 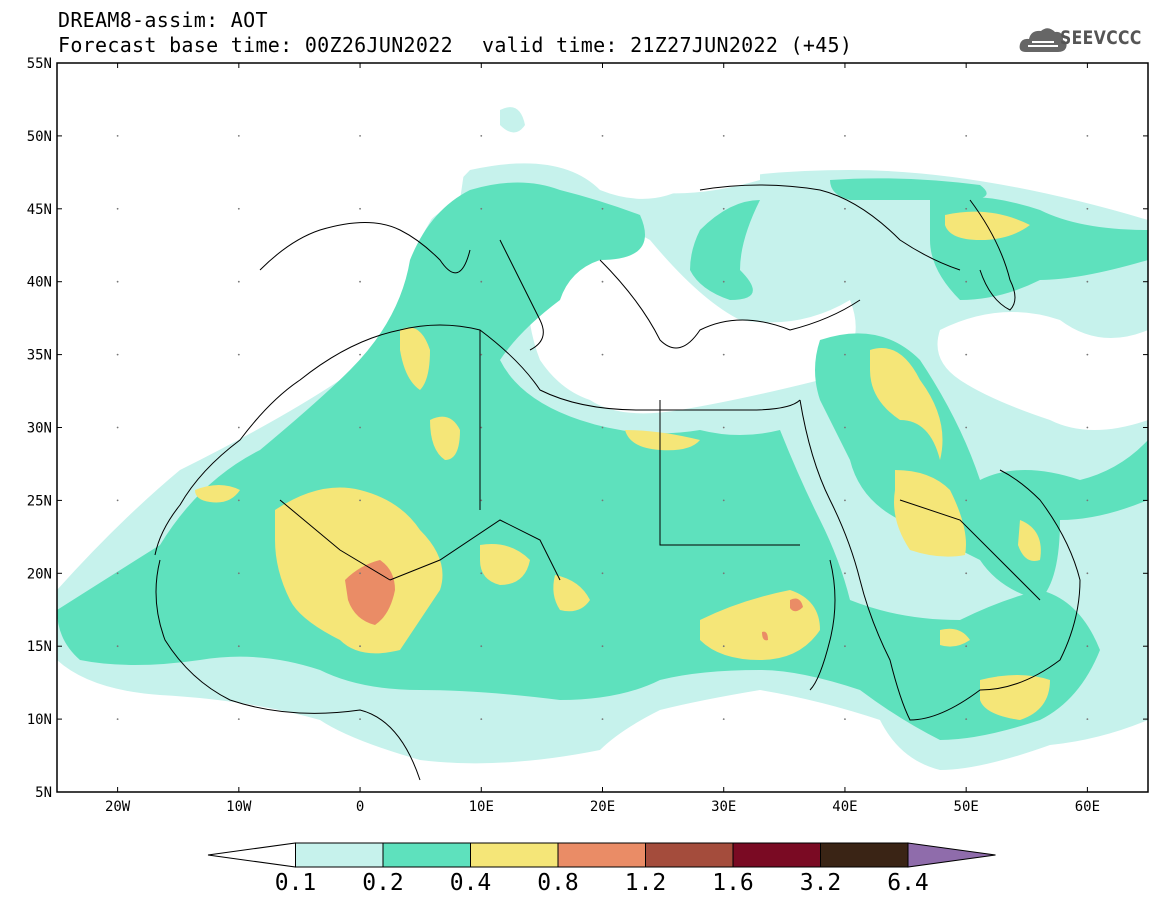 I want to click on lat-label: 30N, so click(x=39, y=429).